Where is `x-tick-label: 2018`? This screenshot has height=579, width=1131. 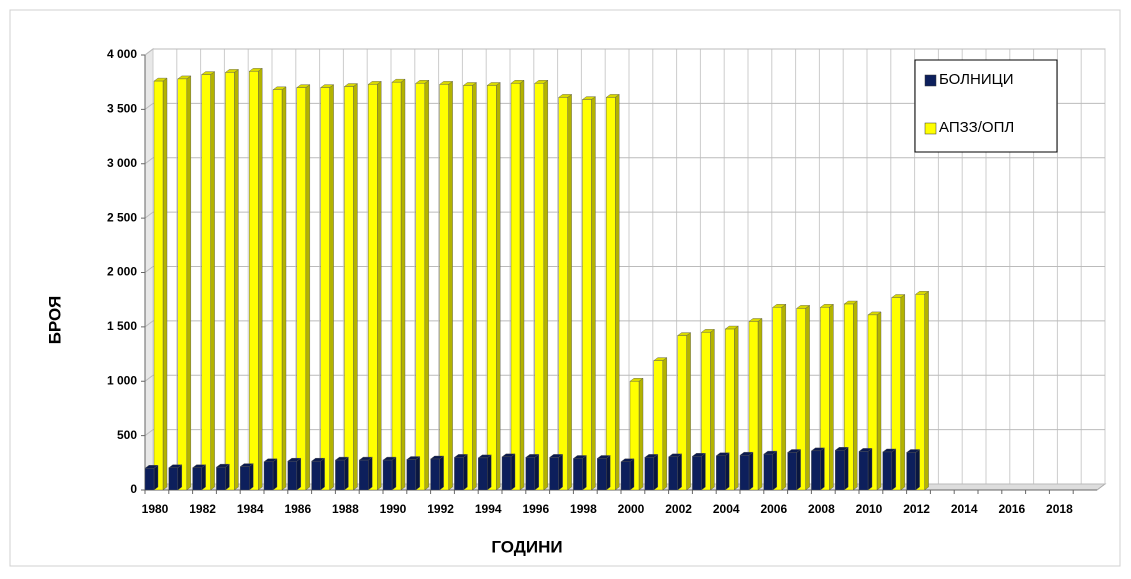
x-tick-label: 2018 is located at coordinates (1059, 509).